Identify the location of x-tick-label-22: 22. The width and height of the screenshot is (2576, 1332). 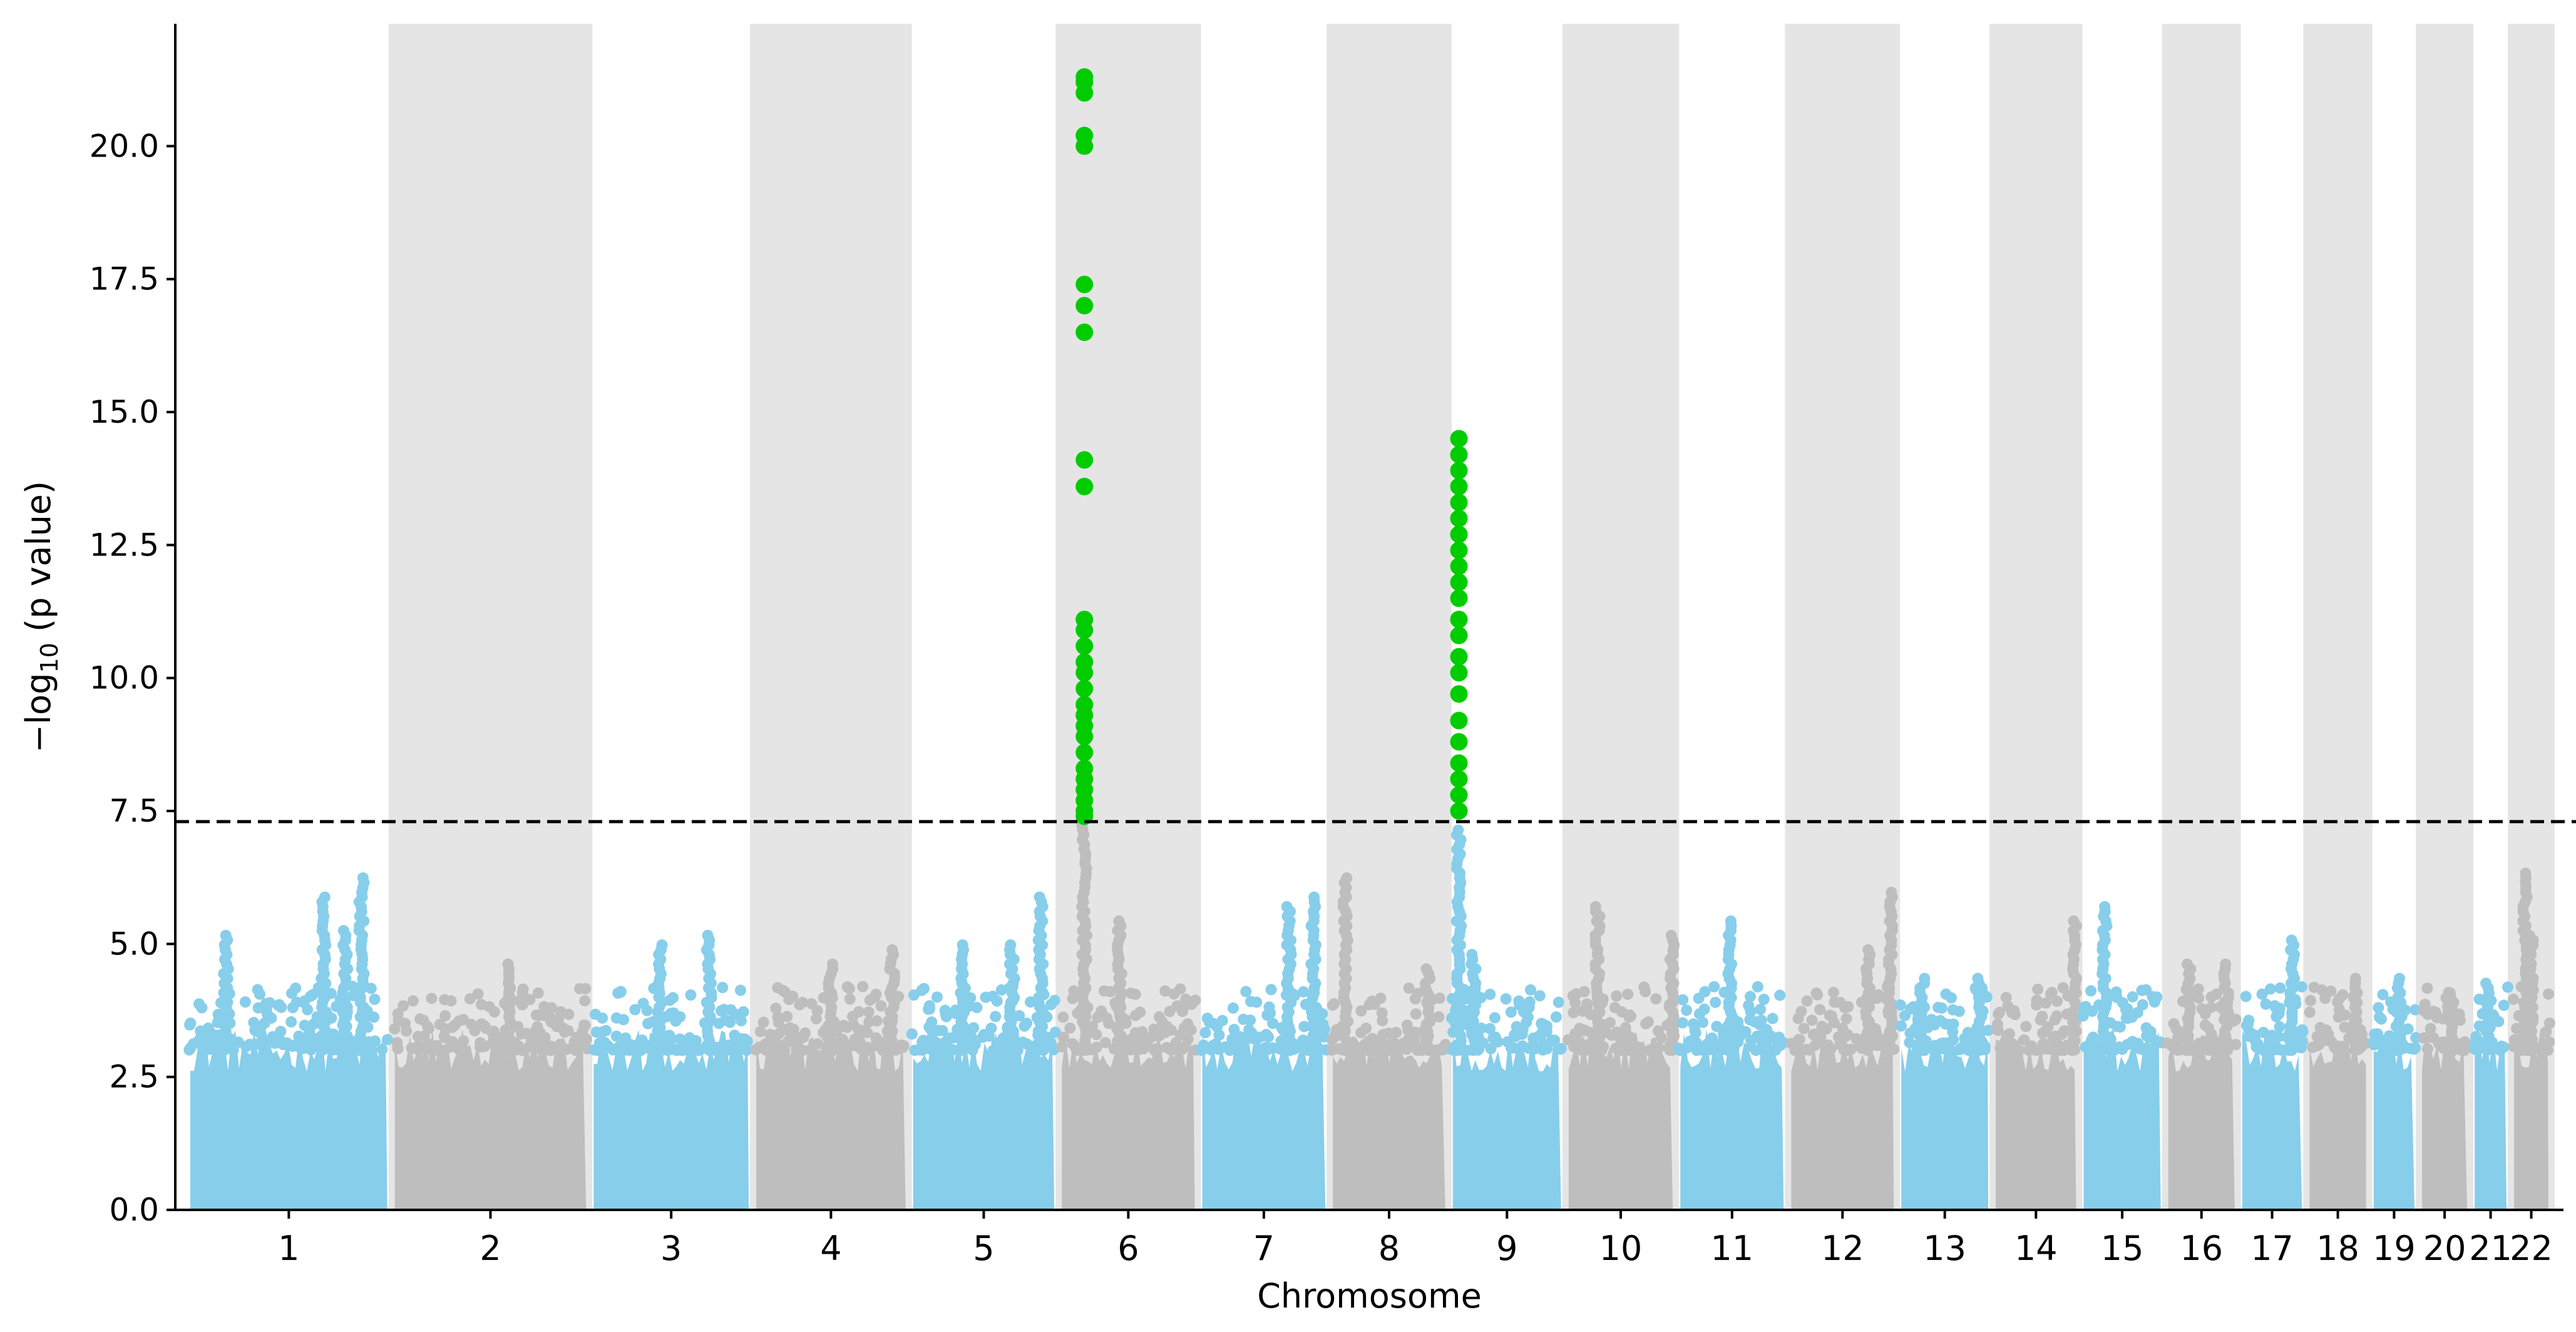
(2531, 1249).